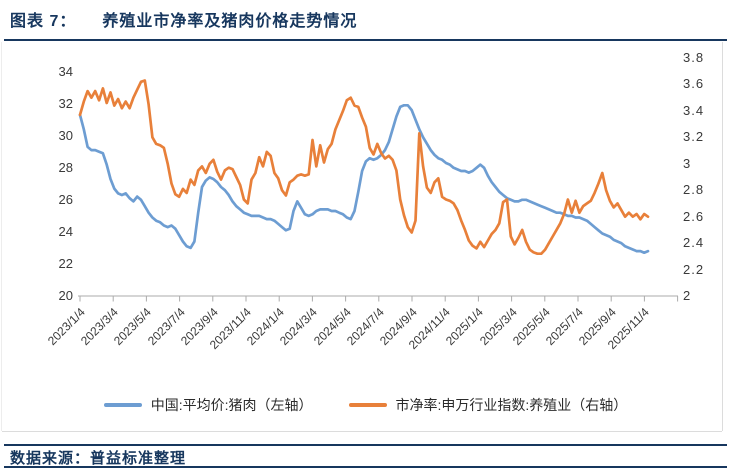 The height and width of the screenshot is (469, 731). What do you see at coordinates (1, 236) in the screenshot?
I see `cell-border-left` at bounding box center [1, 236].